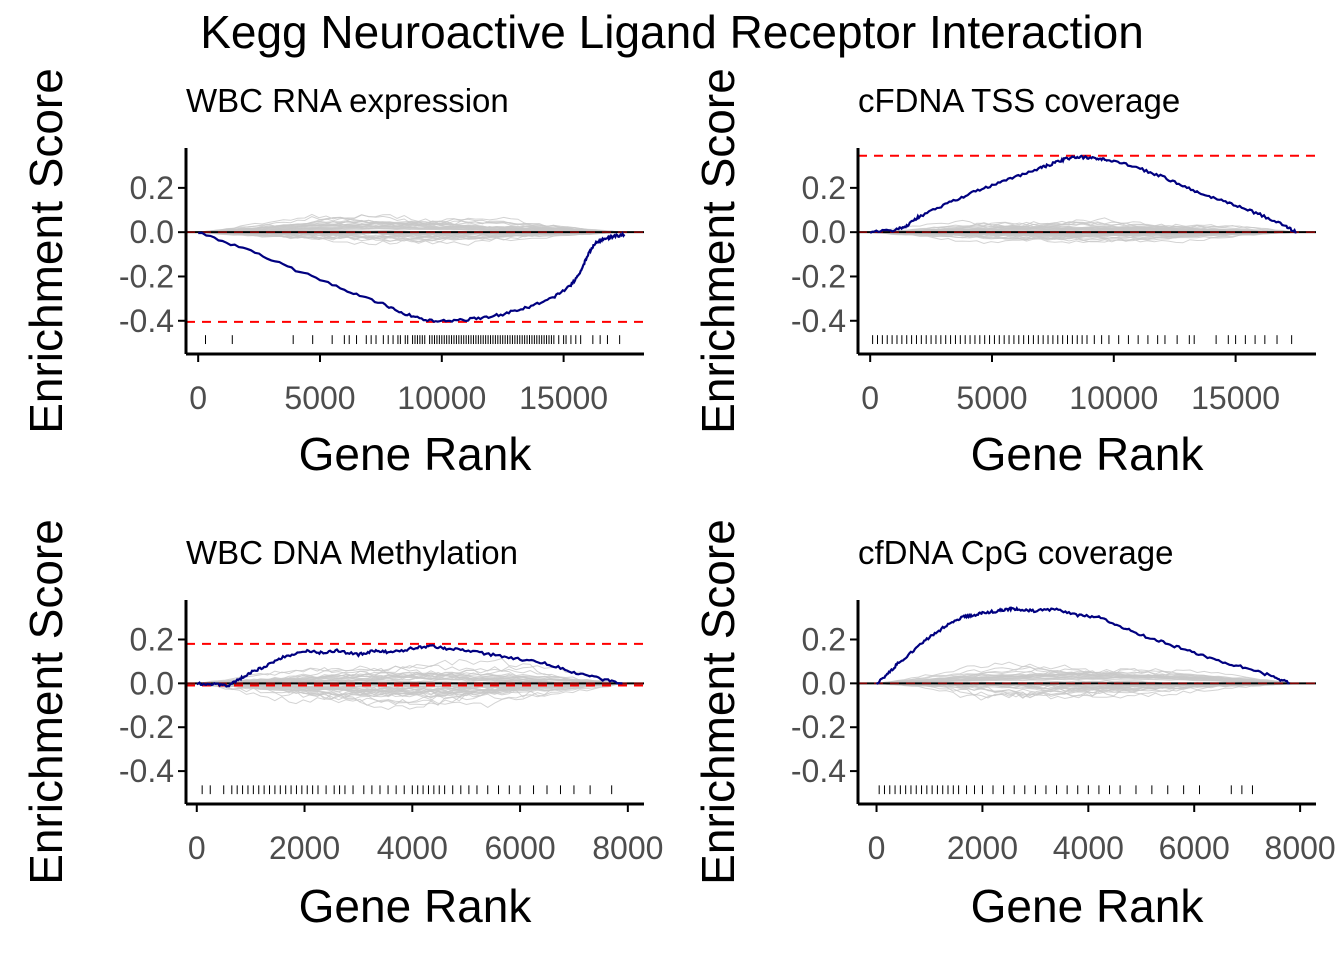  I want to click on panel-title: cfDNA CpG coverage, so click(1015, 552).